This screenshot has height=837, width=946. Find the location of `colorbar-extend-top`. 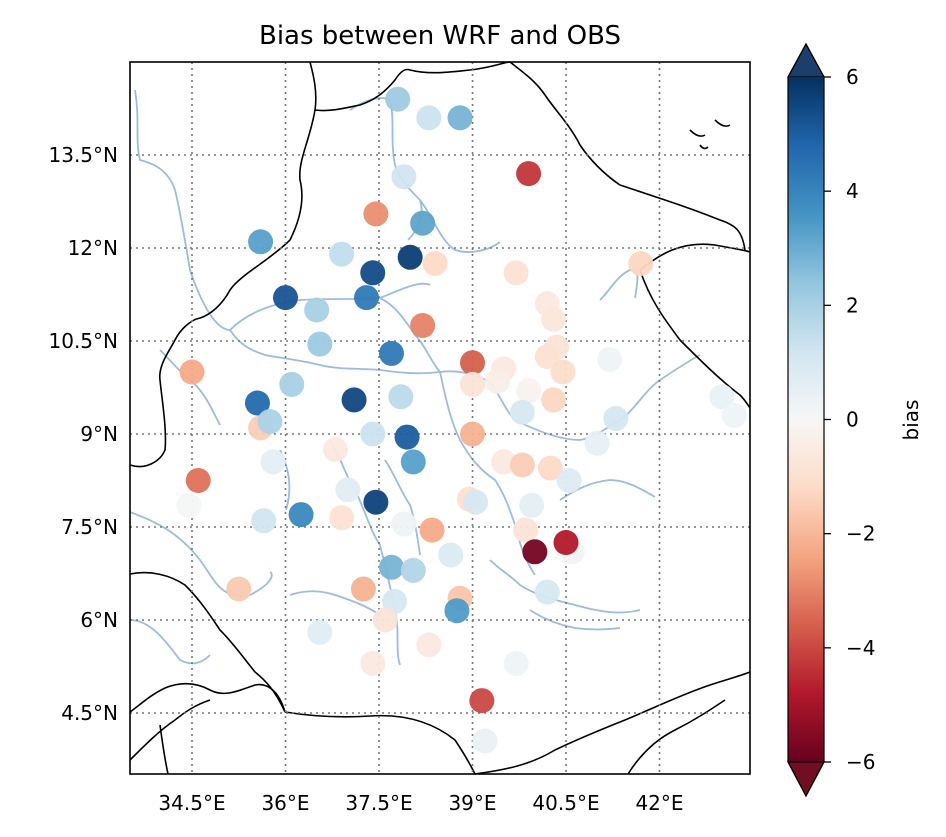

colorbar-extend-top is located at coordinates (806, 60).